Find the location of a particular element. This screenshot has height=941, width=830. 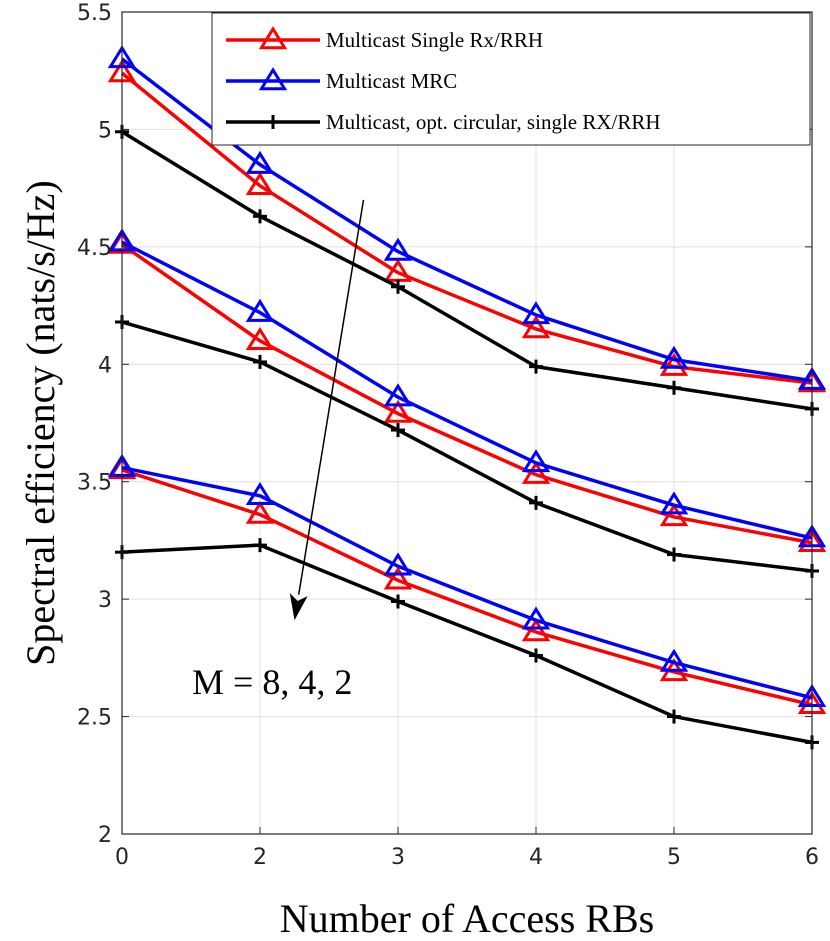

legend-label: Multicast, opt. circular, single RX/RRH is located at coordinates (493, 122).